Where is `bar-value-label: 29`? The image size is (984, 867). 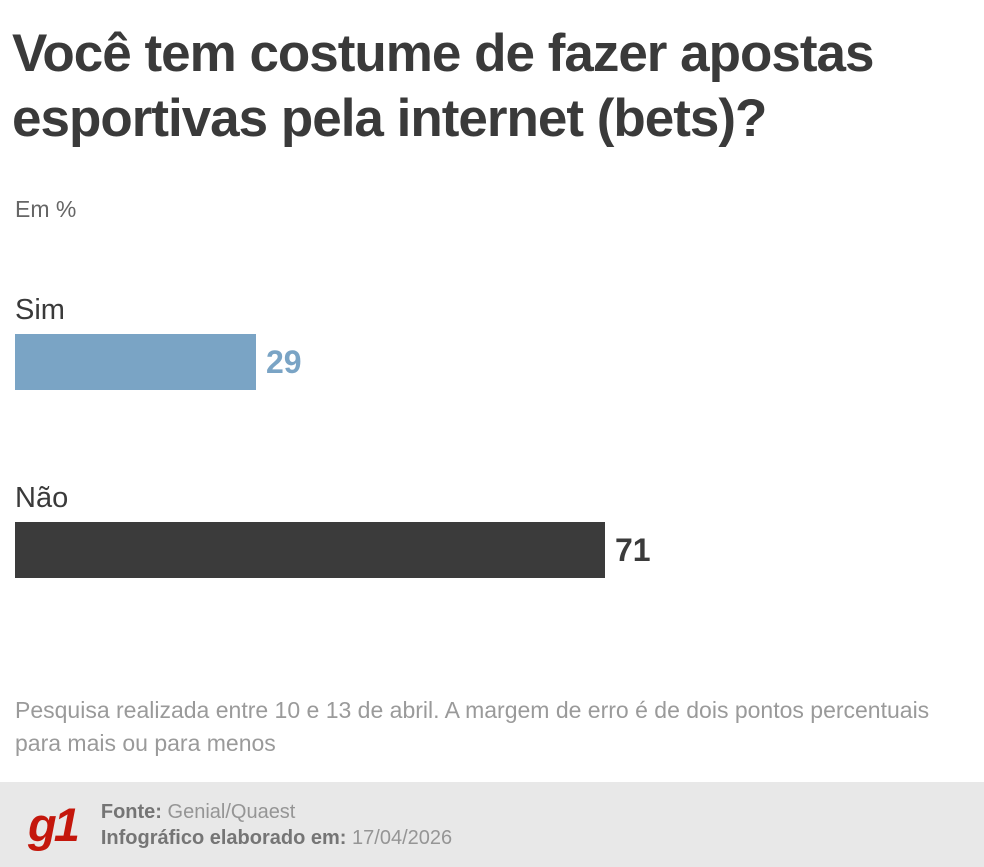
bar-value-label: 29 is located at coordinates (284, 361).